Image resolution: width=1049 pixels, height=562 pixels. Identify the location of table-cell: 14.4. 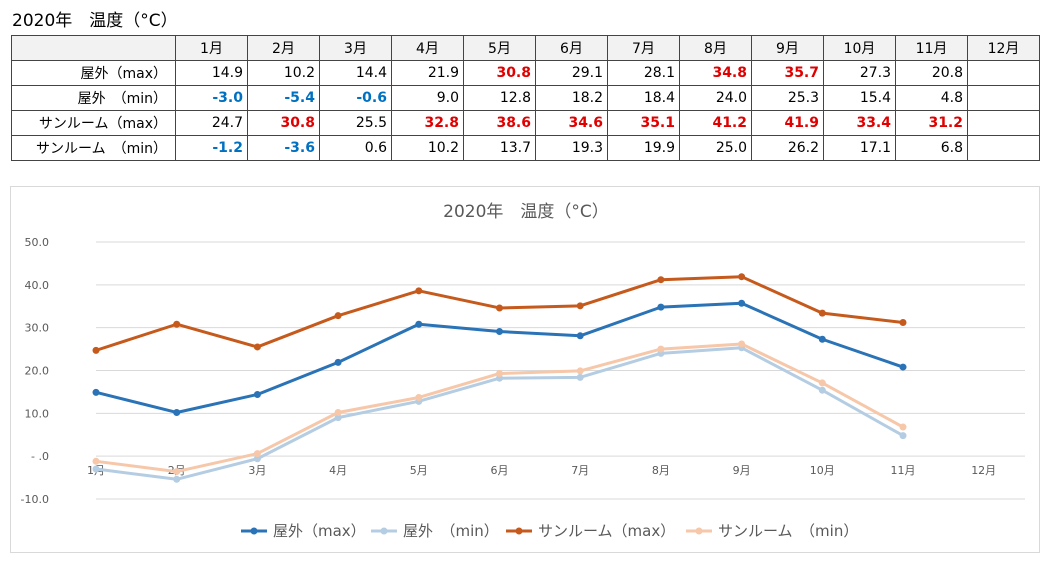
(355, 73).